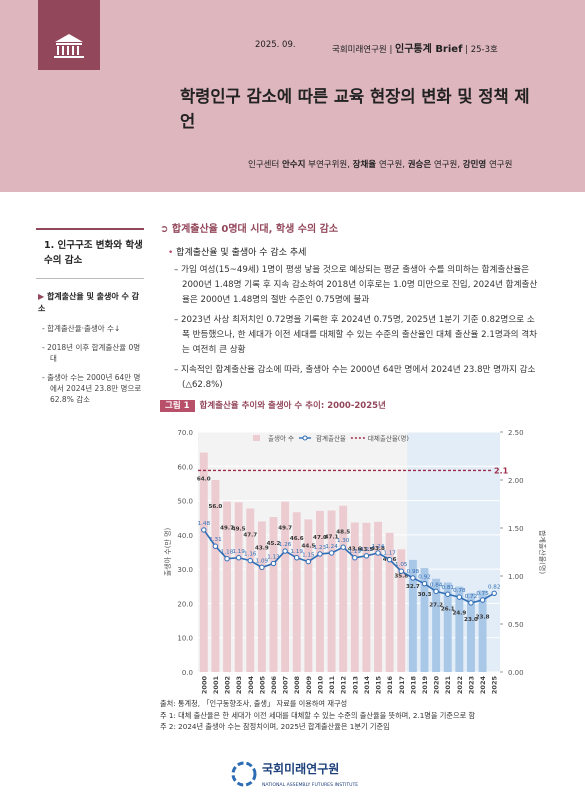 Image resolution: width=585 pixels, height=800 pixels. What do you see at coordinates (273, 405) in the screenshot?
I see `figure-label: 그림 1 합계출산율 추이와 출생아 수 추이: 2000-2025년` at bounding box center [273, 405].